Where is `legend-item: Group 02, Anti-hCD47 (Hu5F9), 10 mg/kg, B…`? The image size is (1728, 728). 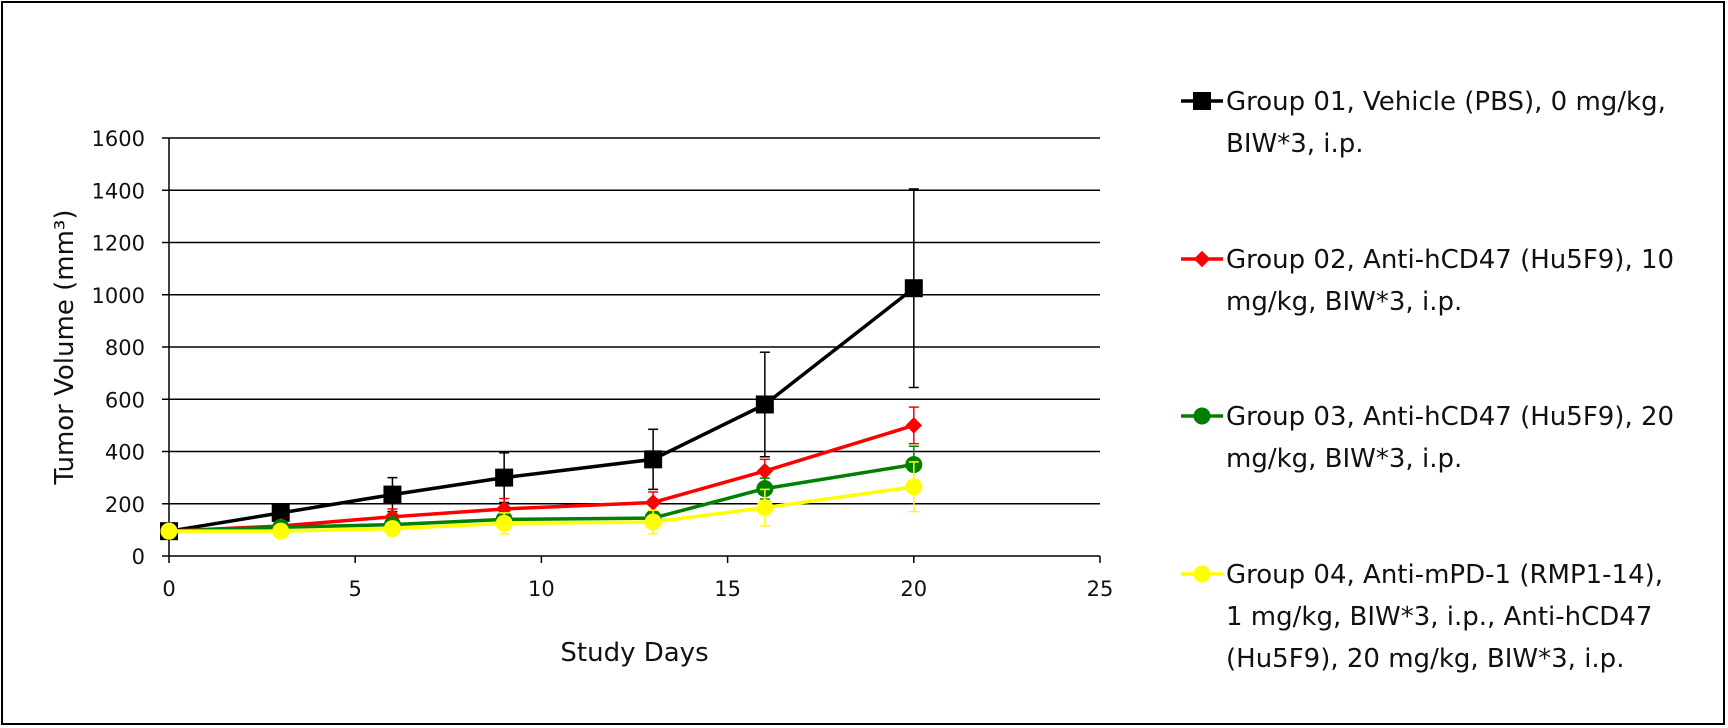
legend-item: Group 02, Anti-hCD47 (Hu5F9), 10 mg/kg, B… is located at coordinates (1427, 281).